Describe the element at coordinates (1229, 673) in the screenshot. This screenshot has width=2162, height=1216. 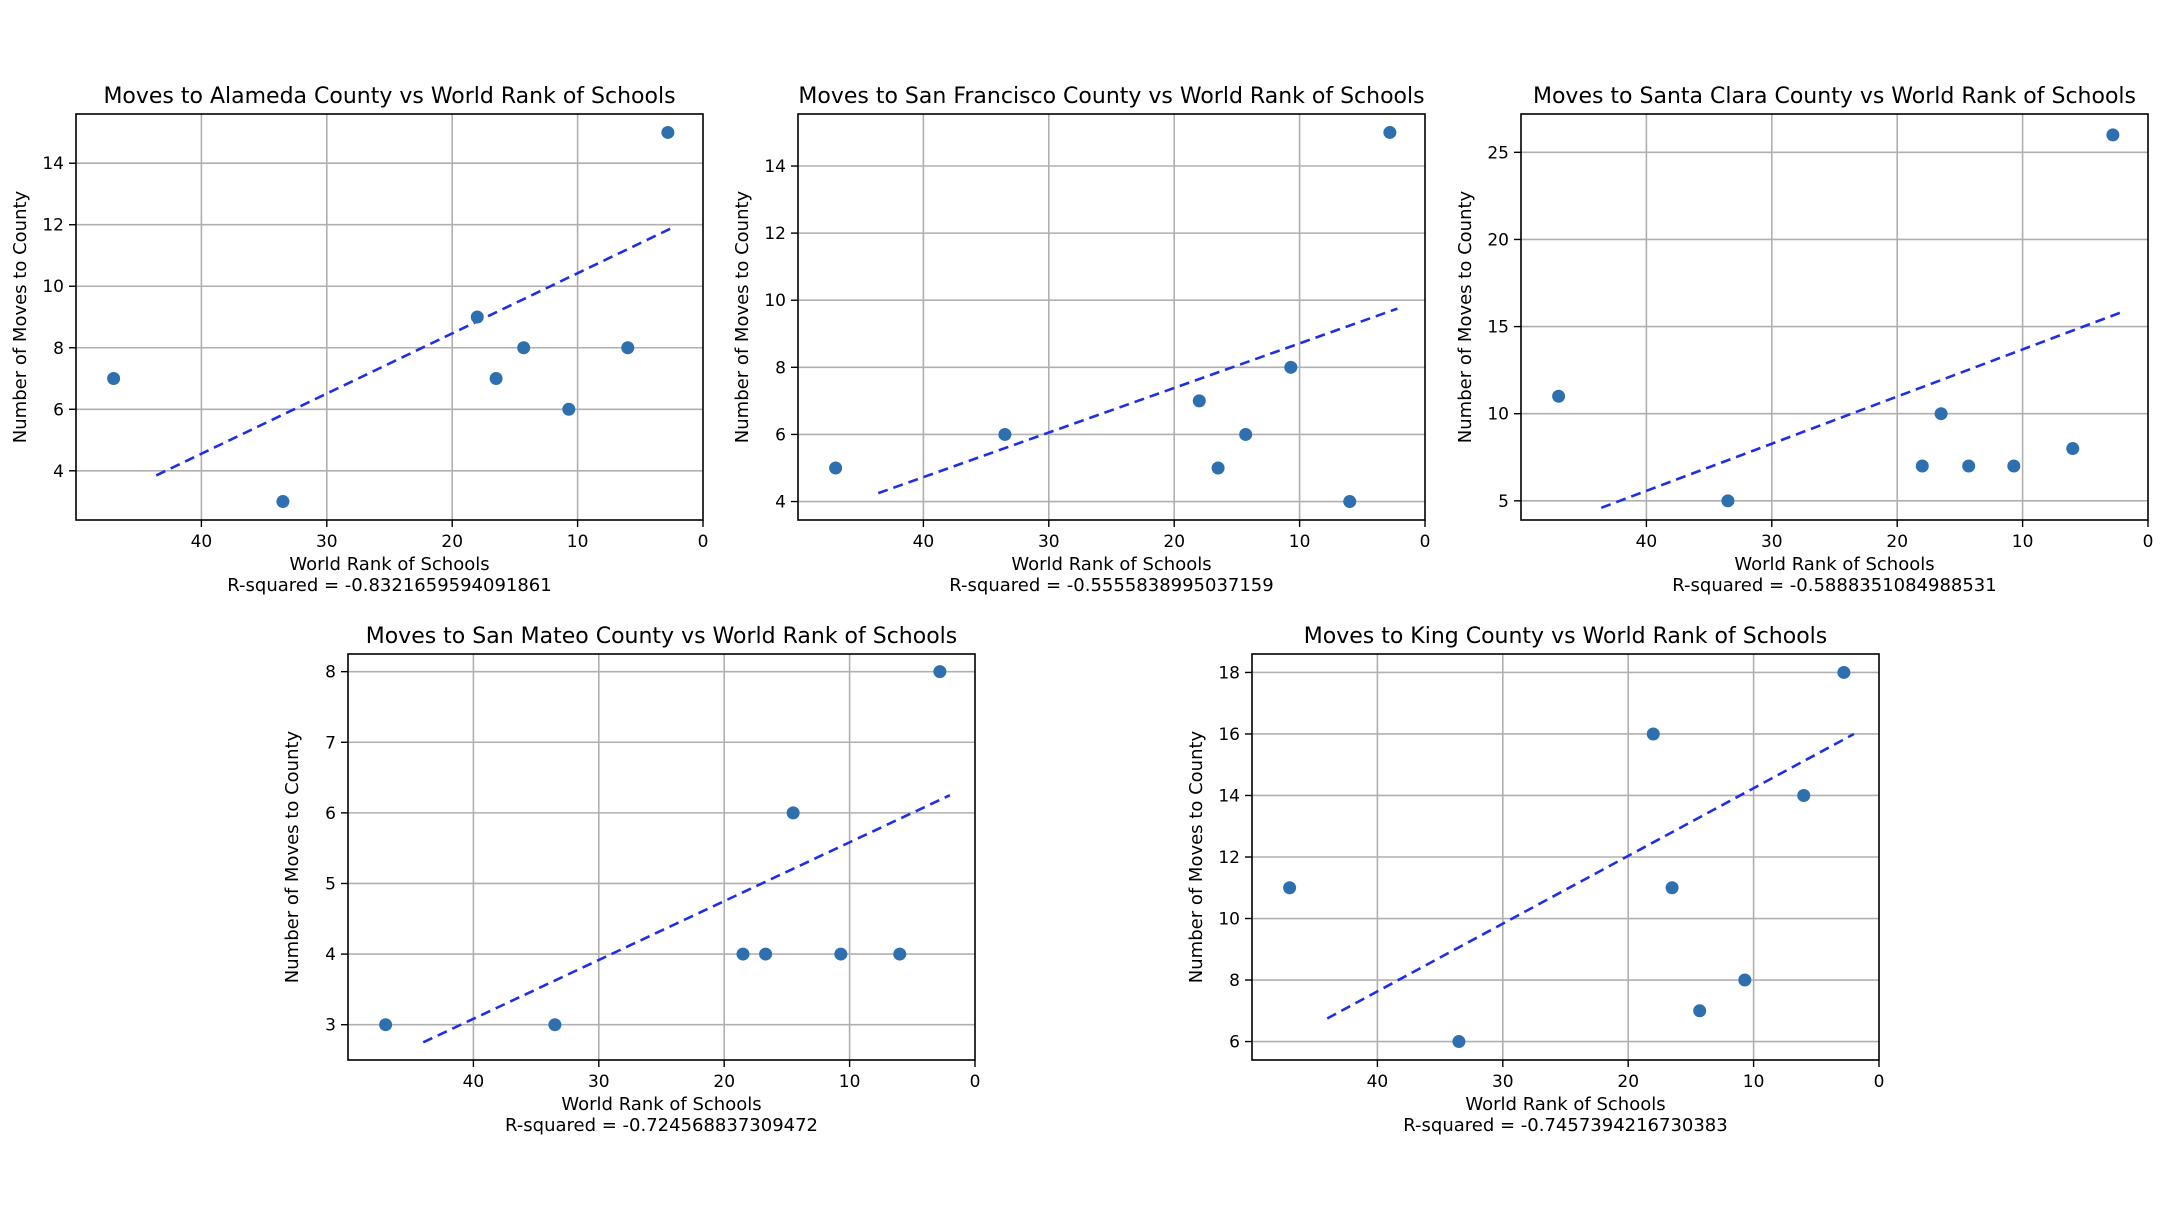
I see `y-tick-label: 18` at that location.